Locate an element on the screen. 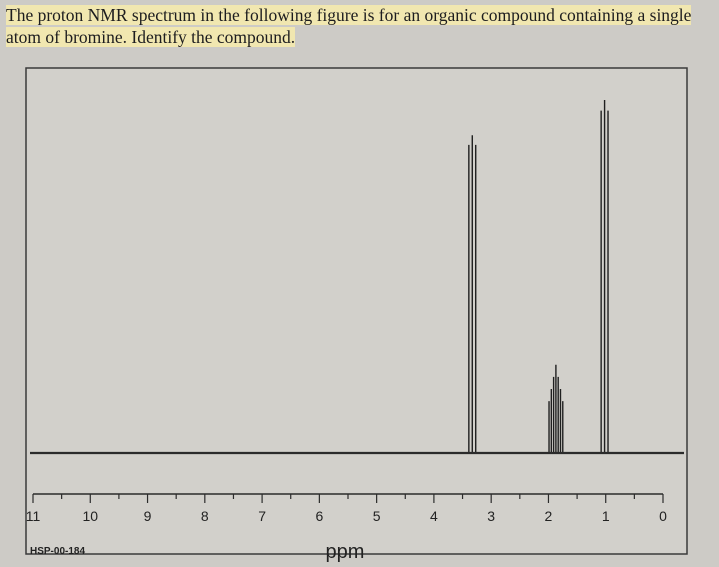 Image resolution: width=719 pixels, height=567 pixels. x-tick-label: 6 is located at coordinates (319, 516).